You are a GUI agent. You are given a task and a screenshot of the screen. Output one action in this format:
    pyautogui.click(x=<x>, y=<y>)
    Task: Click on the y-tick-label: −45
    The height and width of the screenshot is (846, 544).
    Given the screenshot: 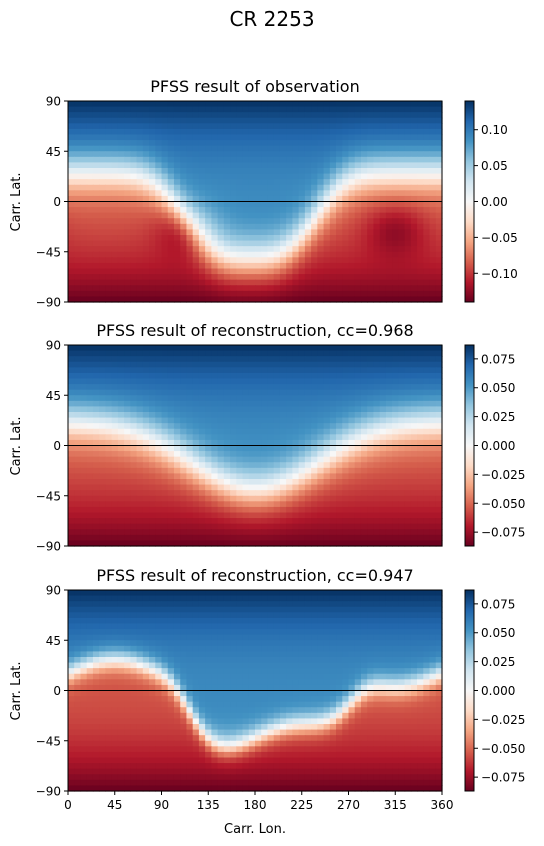 What is the action you would take?
    pyautogui.click(x=48, y=496)
    